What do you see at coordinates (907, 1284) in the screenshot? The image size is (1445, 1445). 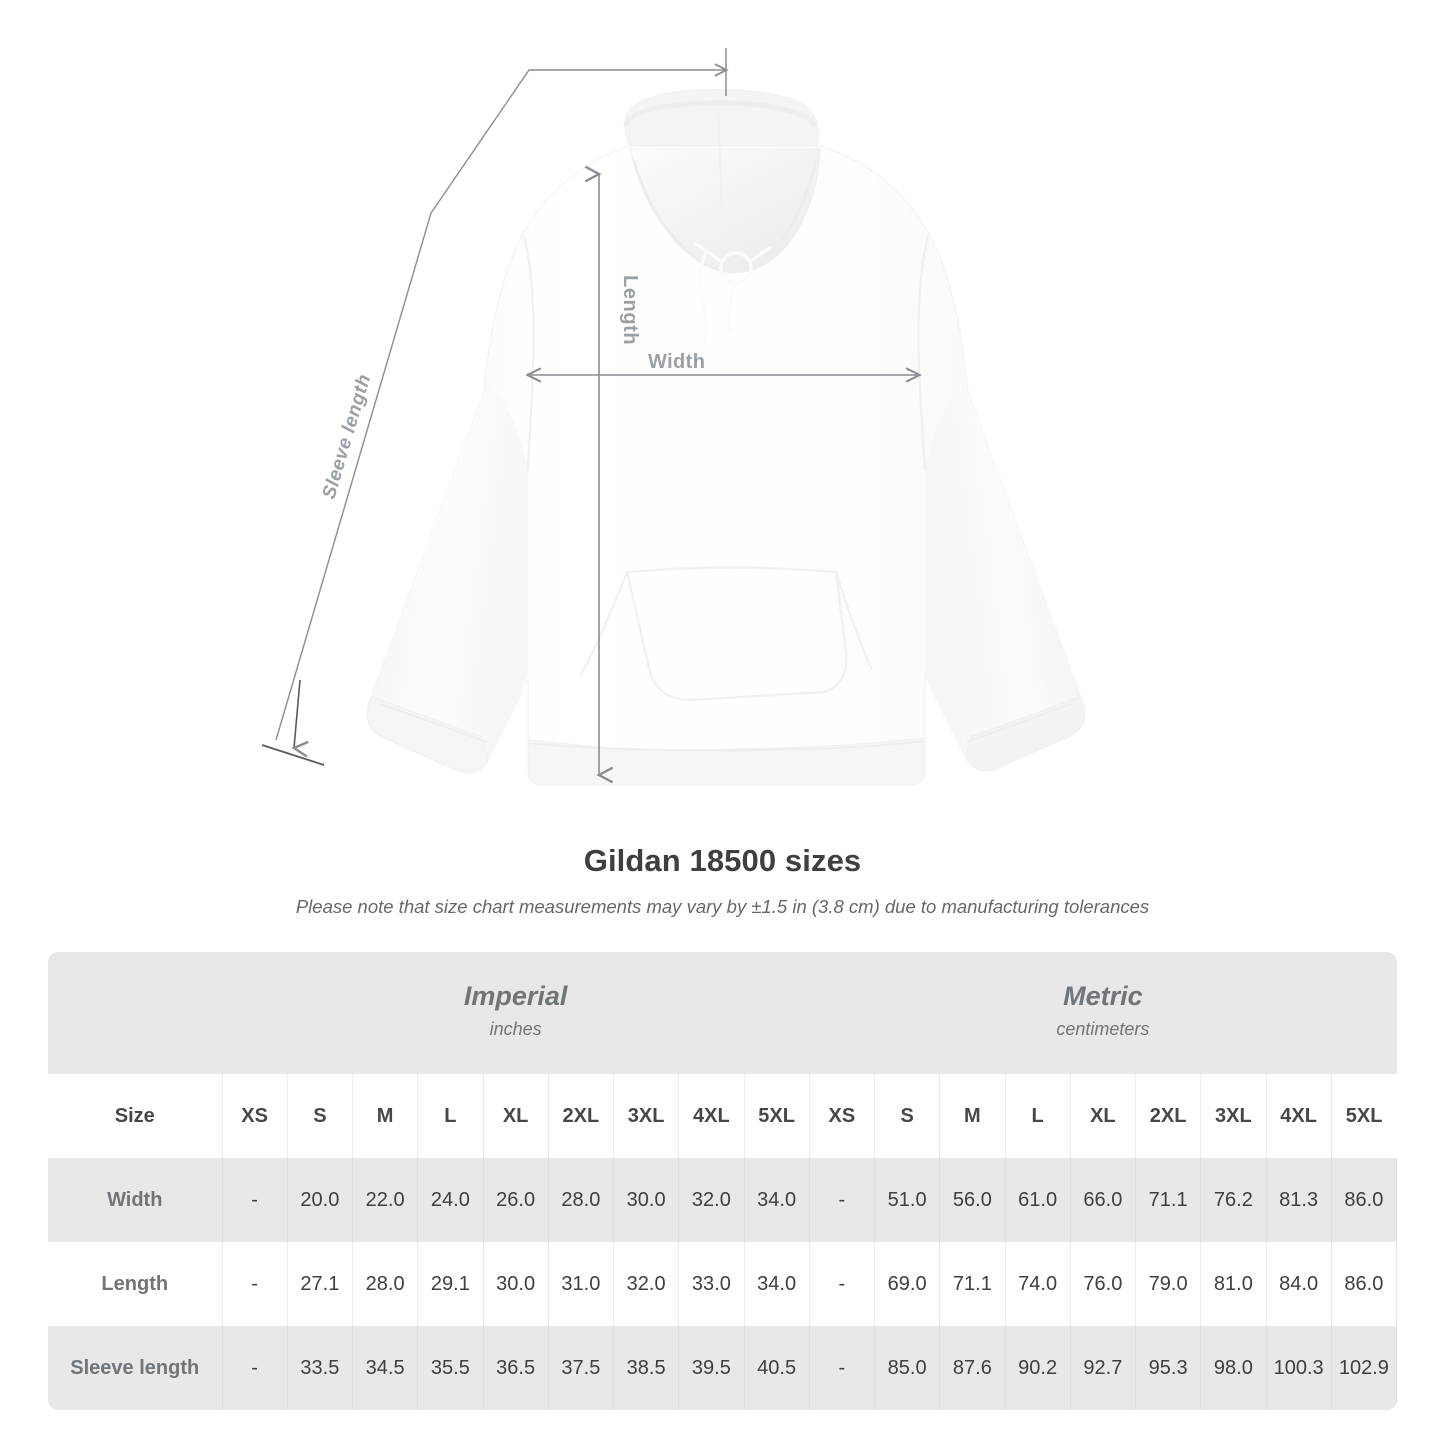 I see `cell: 69.0` at bounding box center [907, 1284].